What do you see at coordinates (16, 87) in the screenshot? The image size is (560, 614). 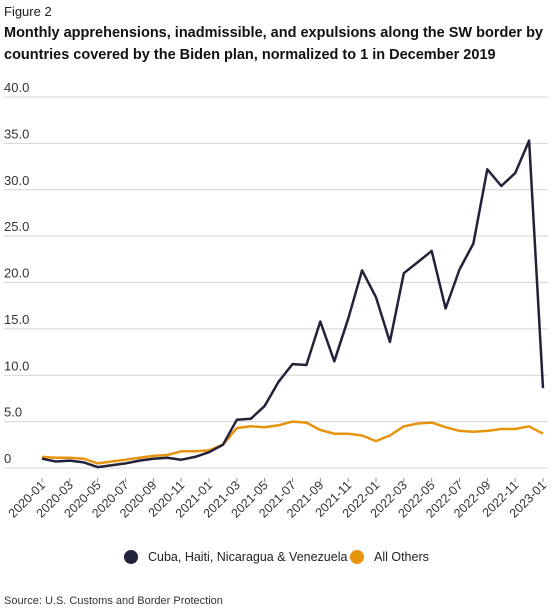 I see `y-tick-label: 40.0` at bounding box center [16, 87].